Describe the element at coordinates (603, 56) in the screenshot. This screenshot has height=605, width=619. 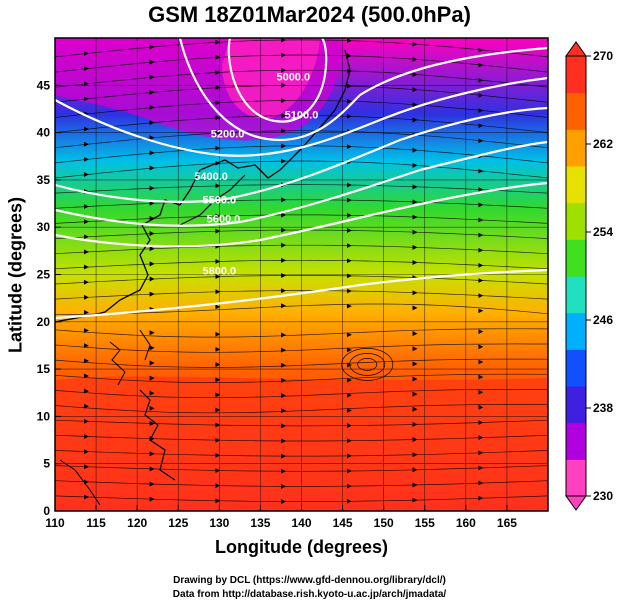
I see `colorbar-tick-label: 270` at that location.